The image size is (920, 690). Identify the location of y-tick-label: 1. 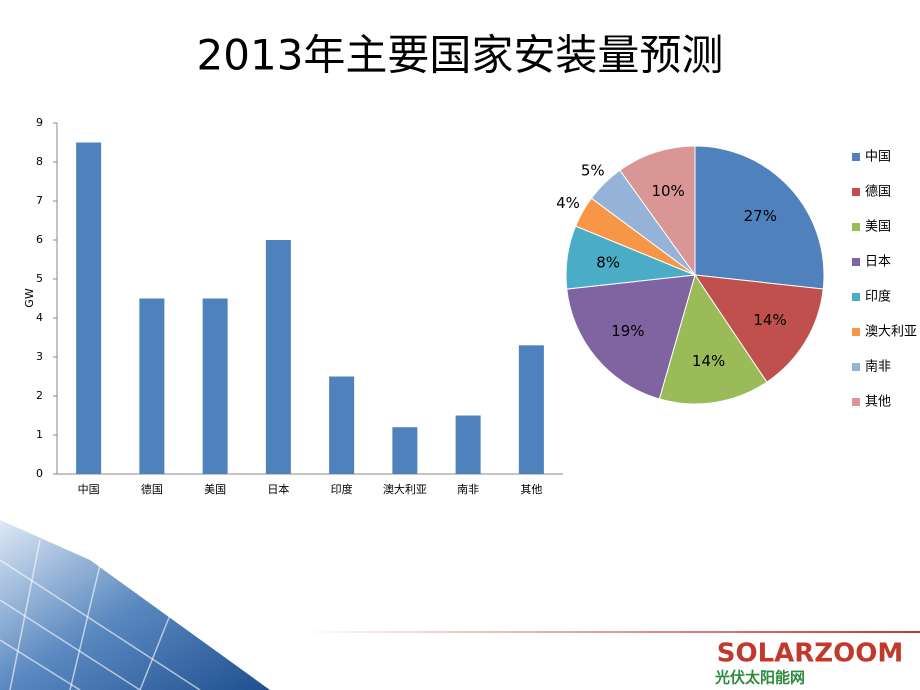
(39, 434).